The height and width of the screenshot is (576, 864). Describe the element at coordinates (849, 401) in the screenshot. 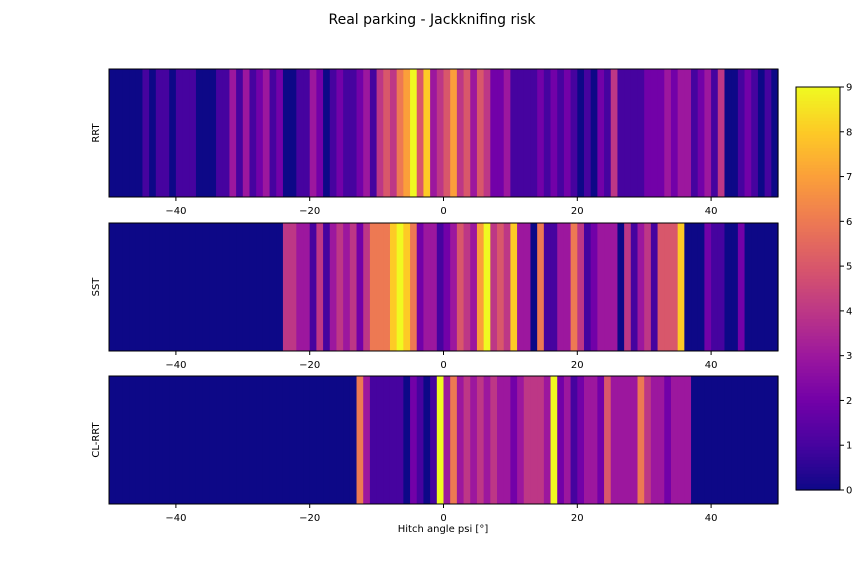

I see `colorbar-tick-label: 2` at that location.